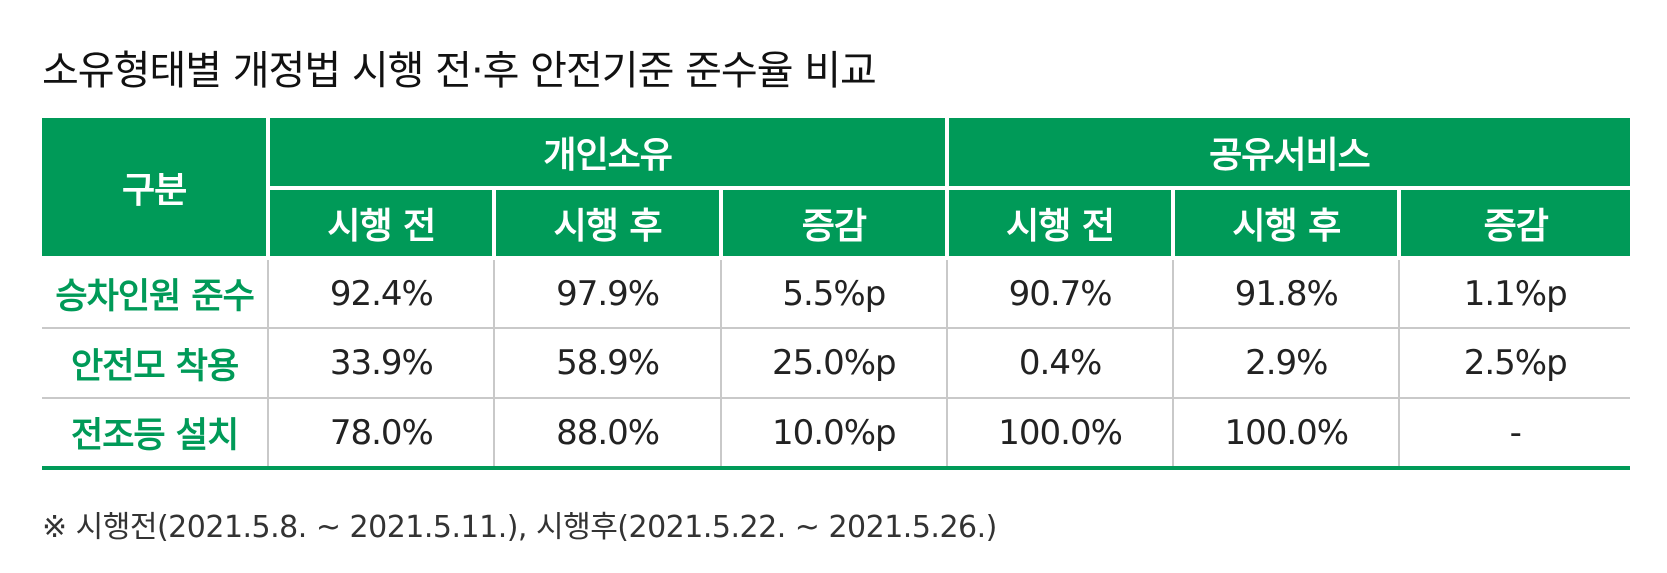 The height and width of the screenshot is (573, 1667). I want to click on col-header-shared-change: 증감, so click(1513, 223).